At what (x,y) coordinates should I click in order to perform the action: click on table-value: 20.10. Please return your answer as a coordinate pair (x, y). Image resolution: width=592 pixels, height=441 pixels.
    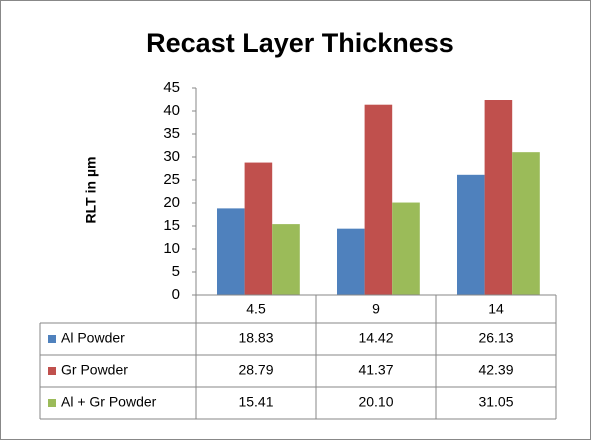
    Looking at the image, I should click on (375, 402).